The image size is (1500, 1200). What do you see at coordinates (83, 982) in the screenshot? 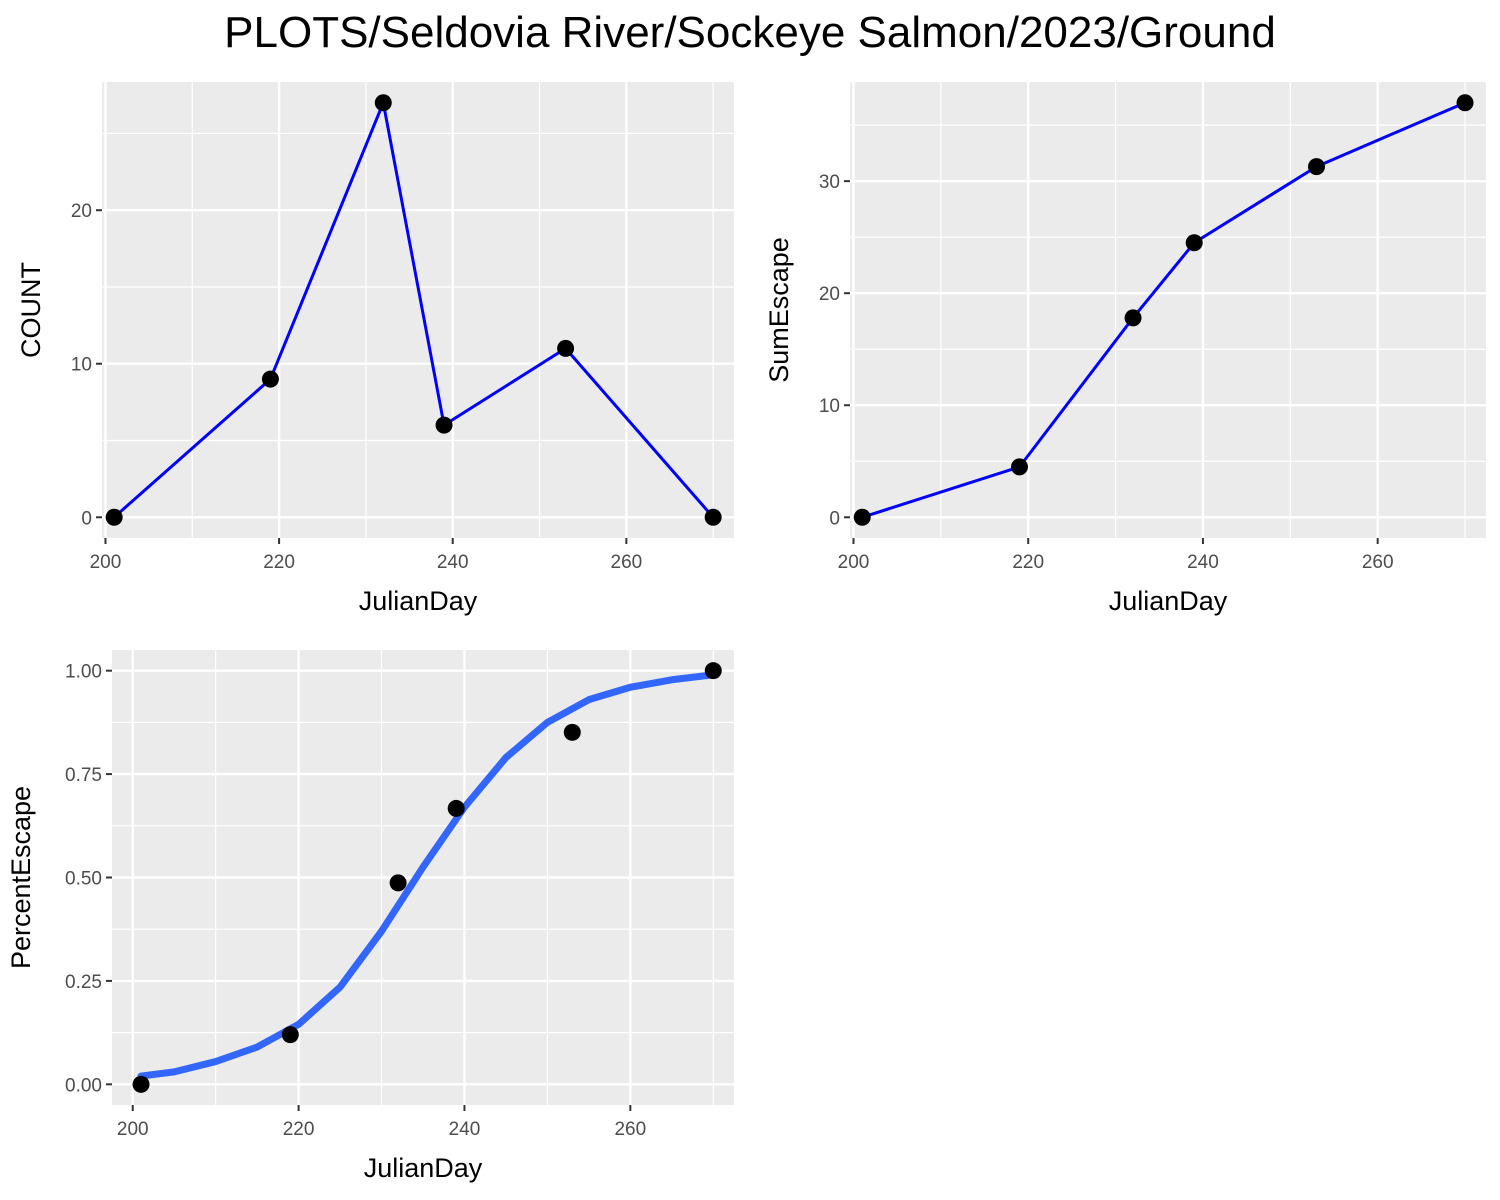
I see `y-tick-label: 0.25` at bounding box center [83, 982].